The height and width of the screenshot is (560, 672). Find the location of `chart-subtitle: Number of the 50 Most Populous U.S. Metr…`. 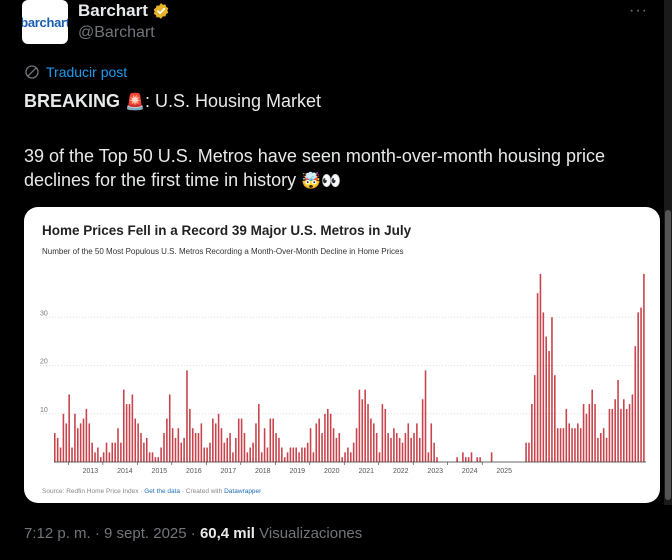

chart-subtitle: Number of the 50 Most Populous U.S. Metr… is located at coordinates (223, 251).